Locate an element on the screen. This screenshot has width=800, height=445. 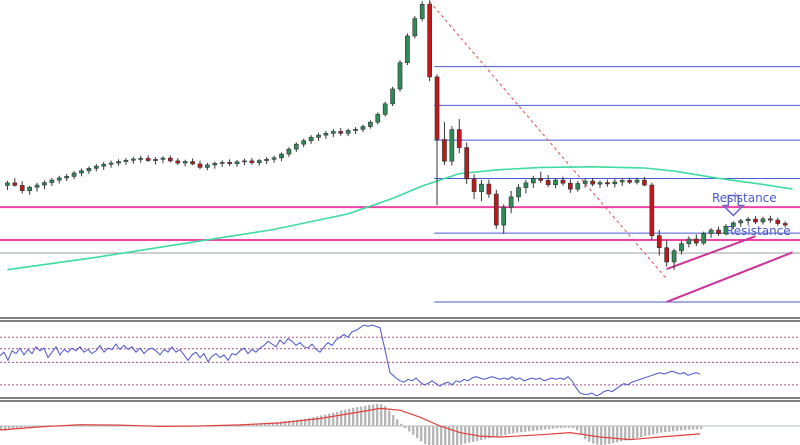
annotation-labels: Resistance Resistance is located at coordinates (751, 214).